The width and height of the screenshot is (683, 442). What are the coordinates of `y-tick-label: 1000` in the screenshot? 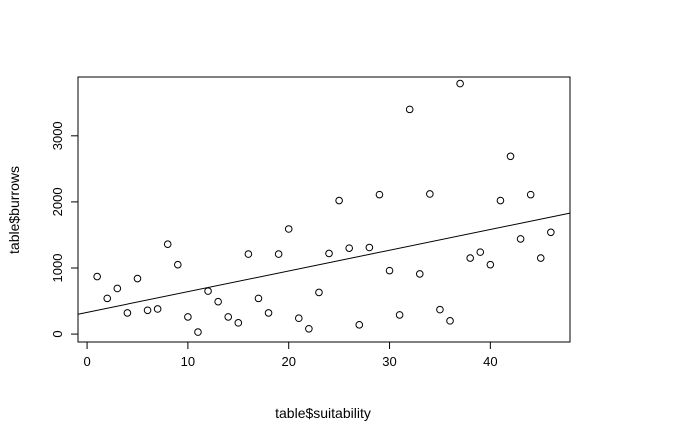 It's located at (57, 268).